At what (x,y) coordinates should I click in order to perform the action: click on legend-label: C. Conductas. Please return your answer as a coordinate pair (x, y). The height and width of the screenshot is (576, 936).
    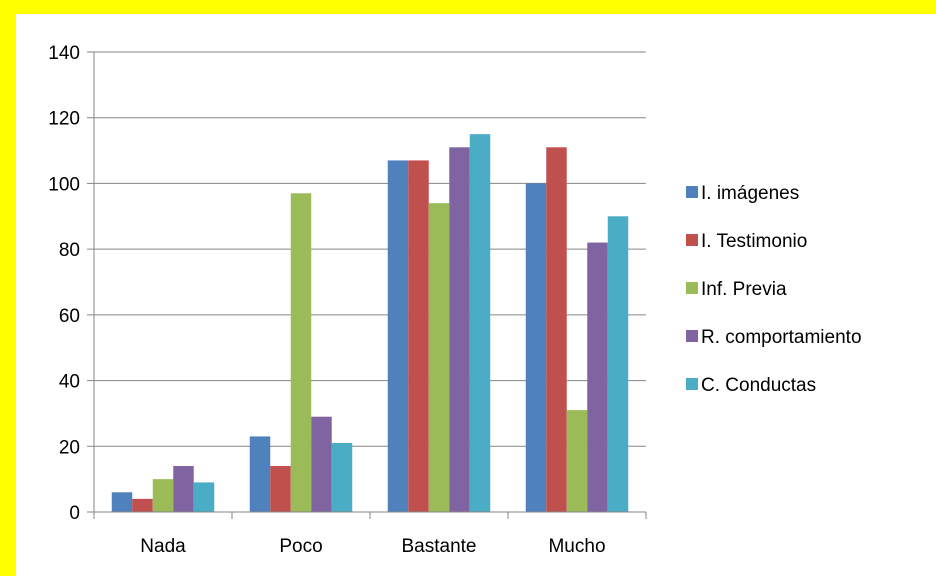
    Looking at the image, I should click on (758, 385).